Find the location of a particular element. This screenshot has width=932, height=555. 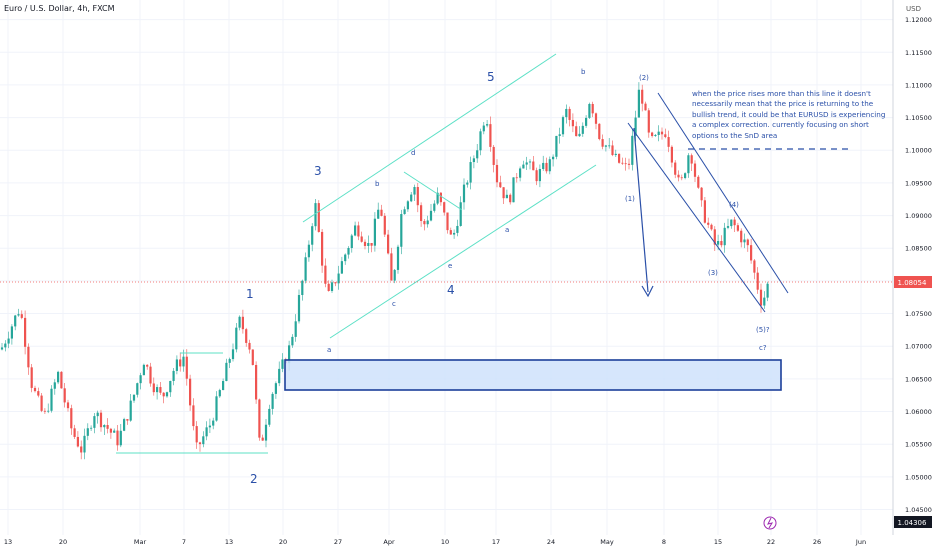

channel-lower-line is located at coordinates (463, 251).